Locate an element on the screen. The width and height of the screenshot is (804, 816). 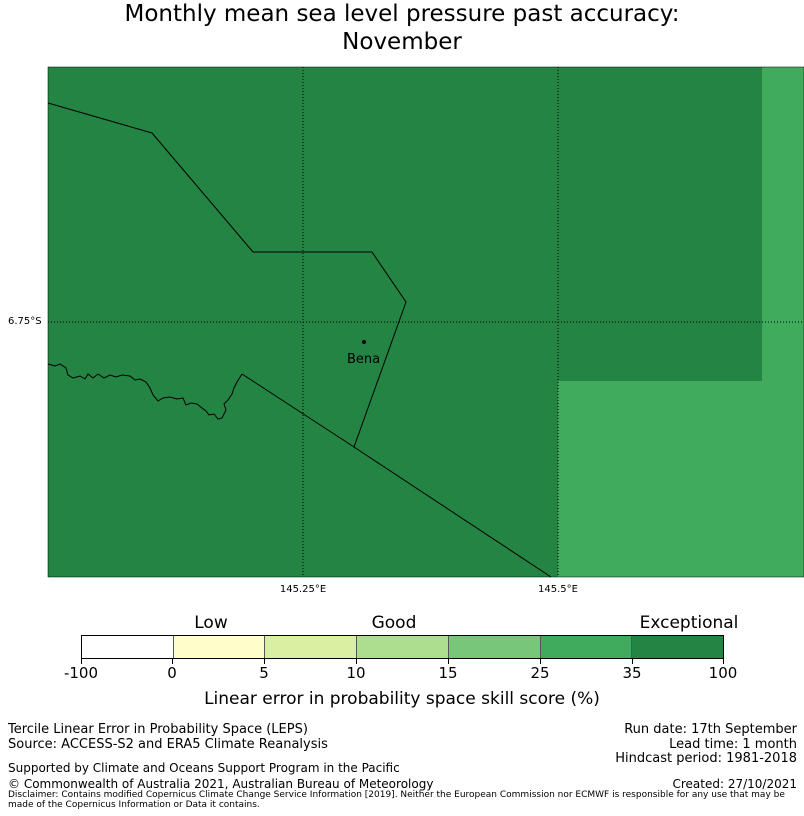
colorbar-tick-label: 25 is located at coordinates (540, 673).